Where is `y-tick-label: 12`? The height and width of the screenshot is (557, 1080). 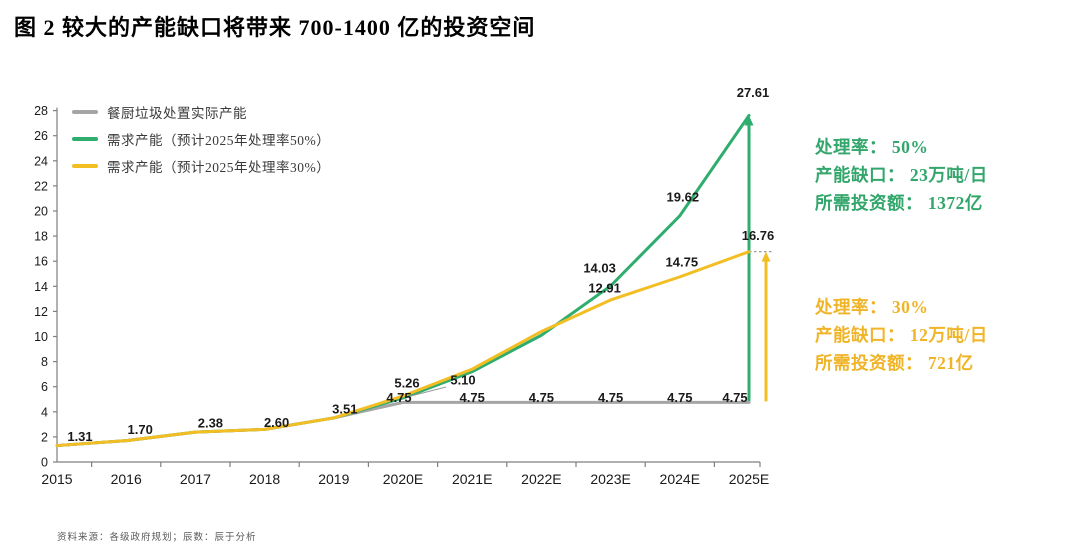 y-tick-label: 12 is located at coordinates (41, 312).